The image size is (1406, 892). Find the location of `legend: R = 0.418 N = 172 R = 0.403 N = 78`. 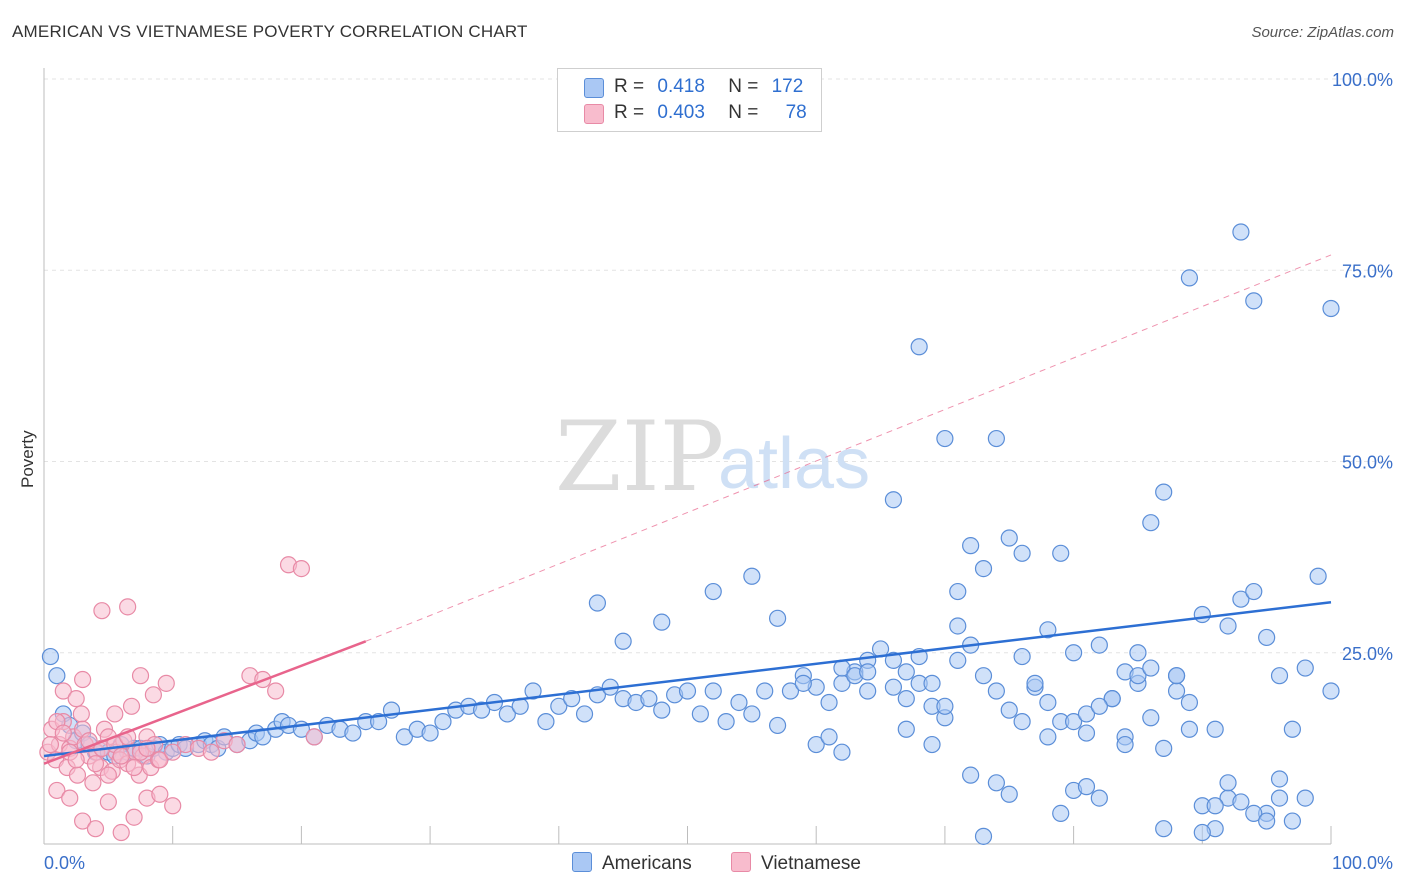

legend: R = 0.418 N = 172 R = 0.403 N = 78 is located at coordinates (689, 100).